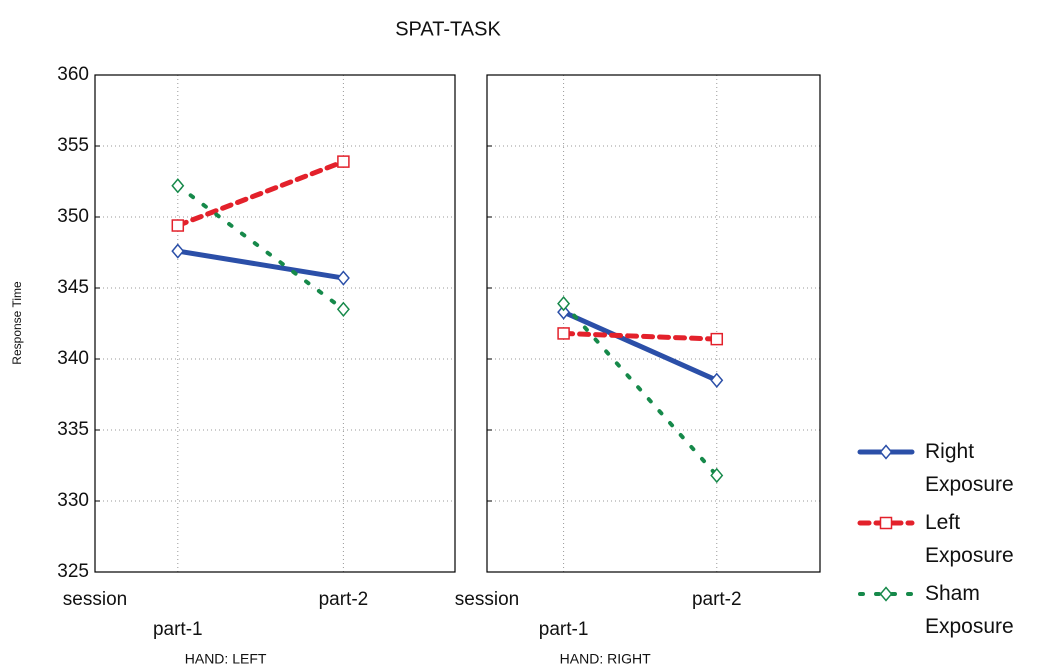 This screenshot has height=669, width=1043. What do you see at coordinates (605, 659) in the screenshot?
I see `panel-label: HAND: RIGHT` at bounding box center [605, 659].